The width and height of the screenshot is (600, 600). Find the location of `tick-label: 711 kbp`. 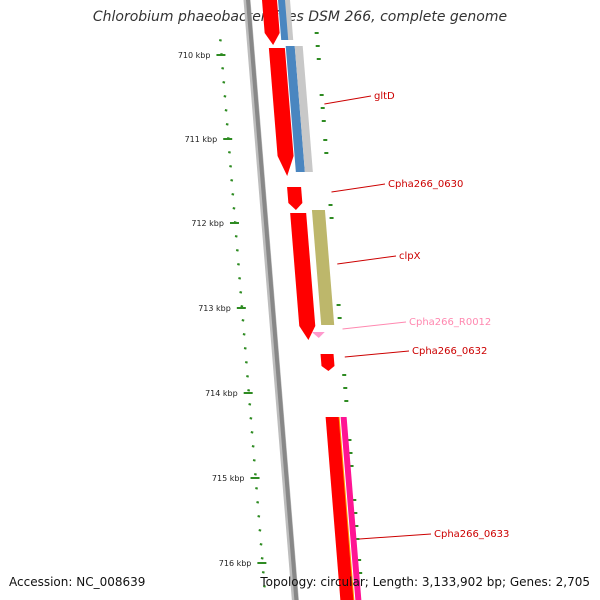

tick-label: 711 kbp is located at coordinates (201, 139).